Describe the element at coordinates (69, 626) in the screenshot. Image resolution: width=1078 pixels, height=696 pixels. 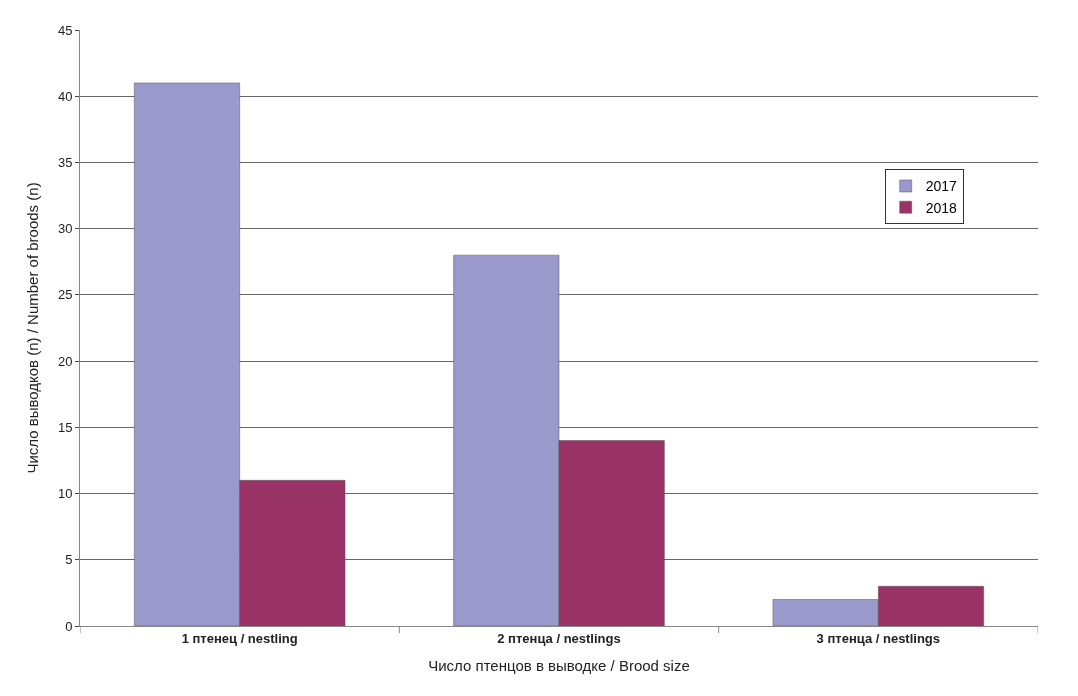
I see `y-tick-label: 0` at that location.